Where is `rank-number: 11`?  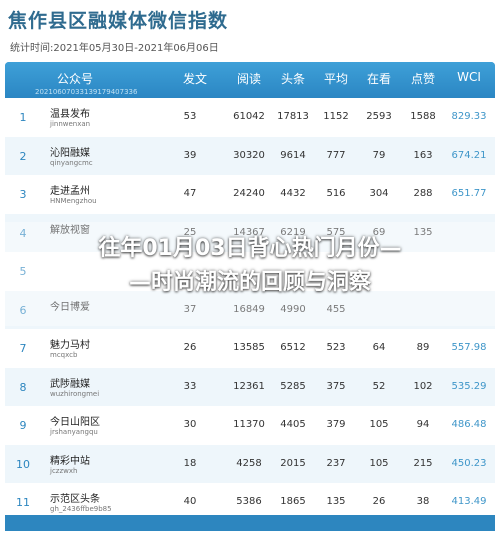
rank-number: 11 is located at coordinates (23, 502).